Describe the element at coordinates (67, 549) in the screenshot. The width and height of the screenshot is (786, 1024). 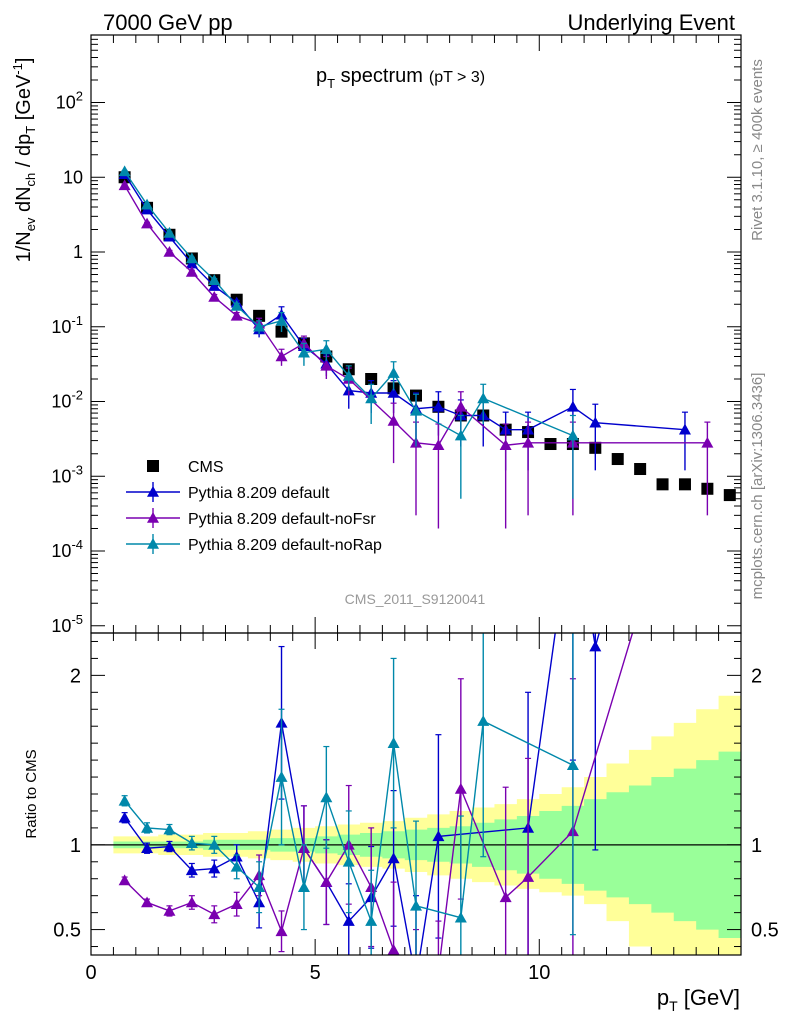
I see `main-ytick-label: 10⁻⁴` at that location.